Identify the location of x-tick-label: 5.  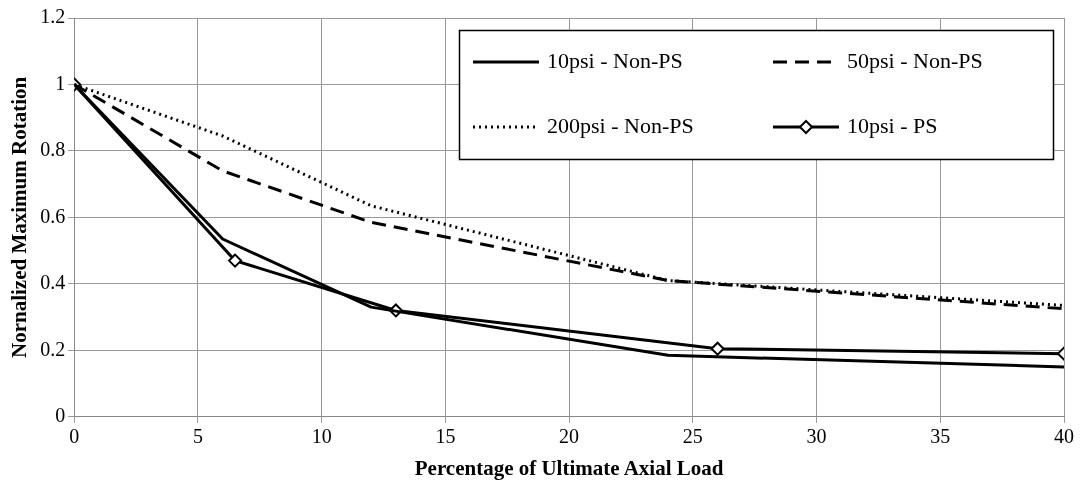
(197, 436).